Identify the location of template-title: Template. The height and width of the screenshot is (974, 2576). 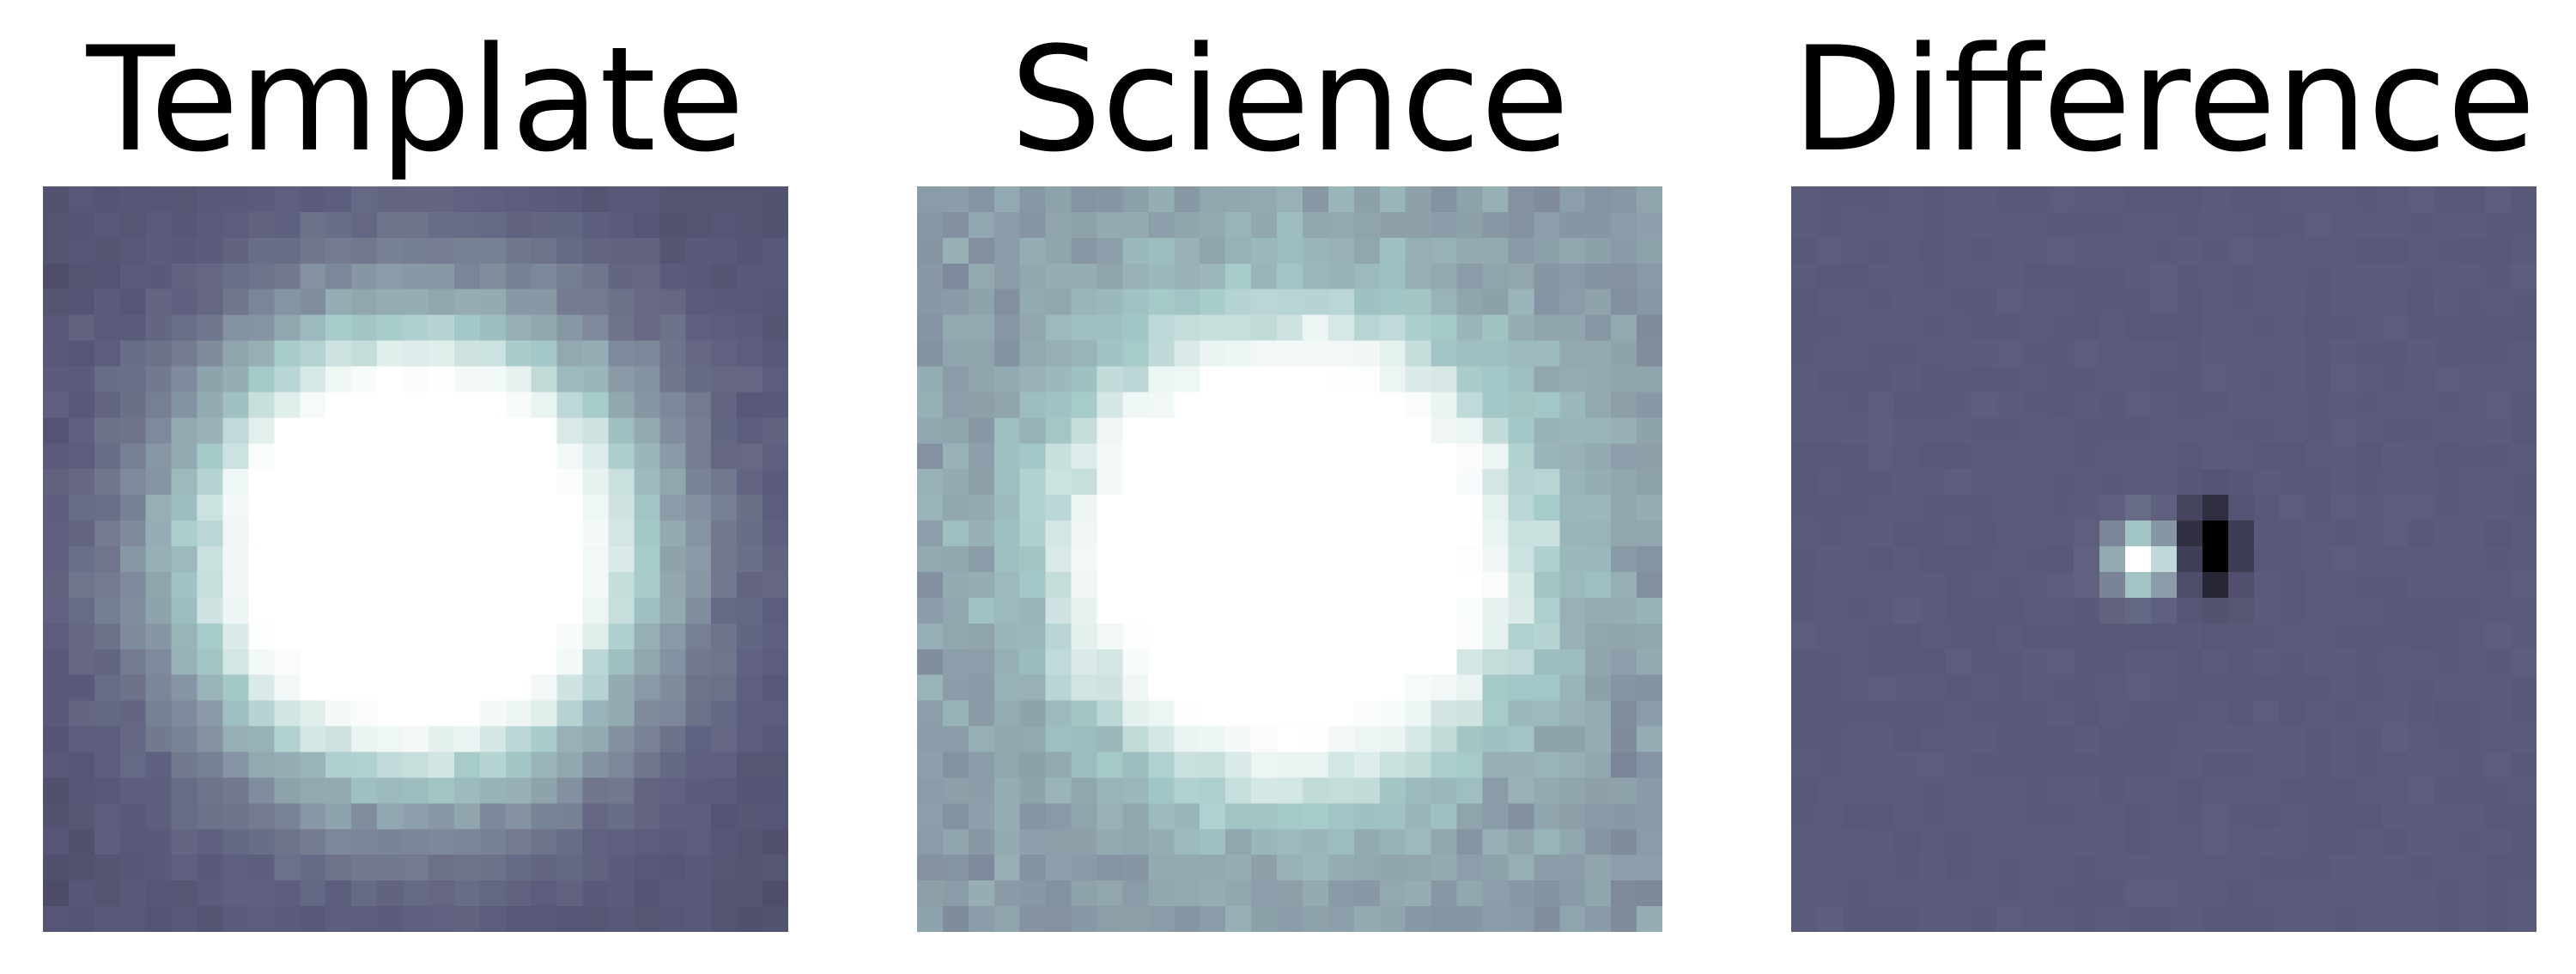
(415, 99).